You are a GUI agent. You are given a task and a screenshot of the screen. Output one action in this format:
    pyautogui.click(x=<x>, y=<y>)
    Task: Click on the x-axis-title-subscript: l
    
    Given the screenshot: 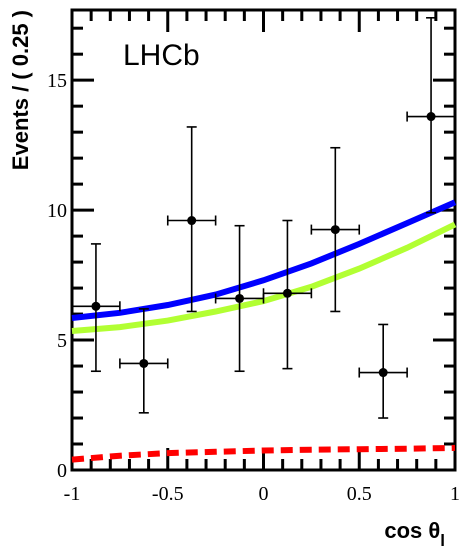 What is the action you would take?
    pyautogui.click(x=442, y=540)
    